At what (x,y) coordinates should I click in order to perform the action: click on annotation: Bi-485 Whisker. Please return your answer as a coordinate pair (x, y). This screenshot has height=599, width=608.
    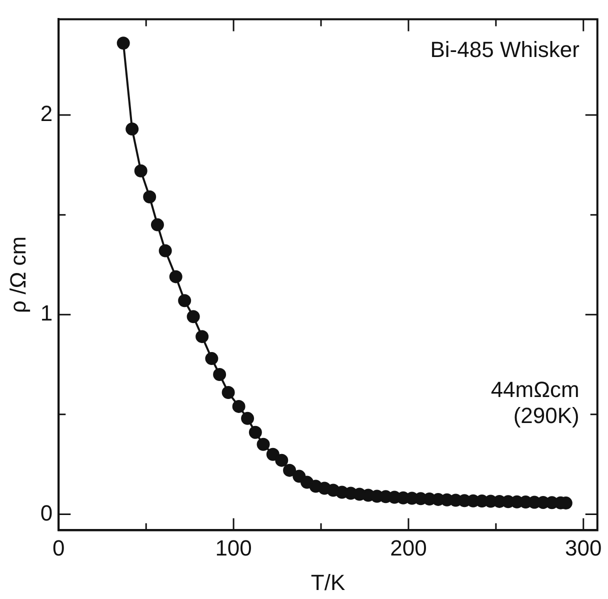
    Looking at the image, I should click on (505, 50).